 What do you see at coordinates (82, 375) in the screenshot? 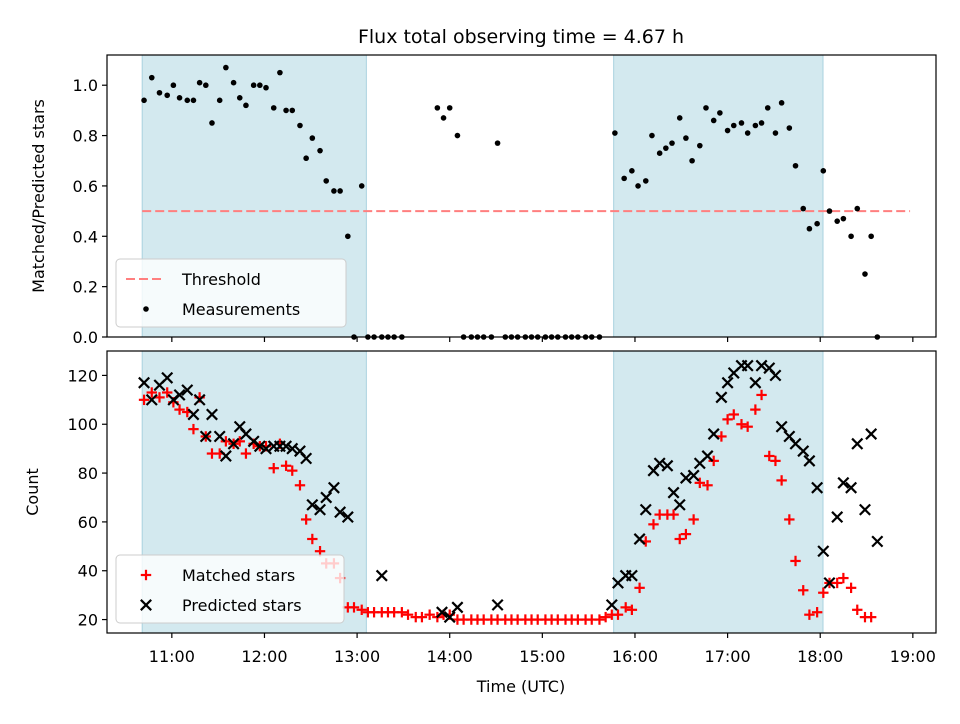
I see `y-tick-label: 120` at bounding box center [82, 375].